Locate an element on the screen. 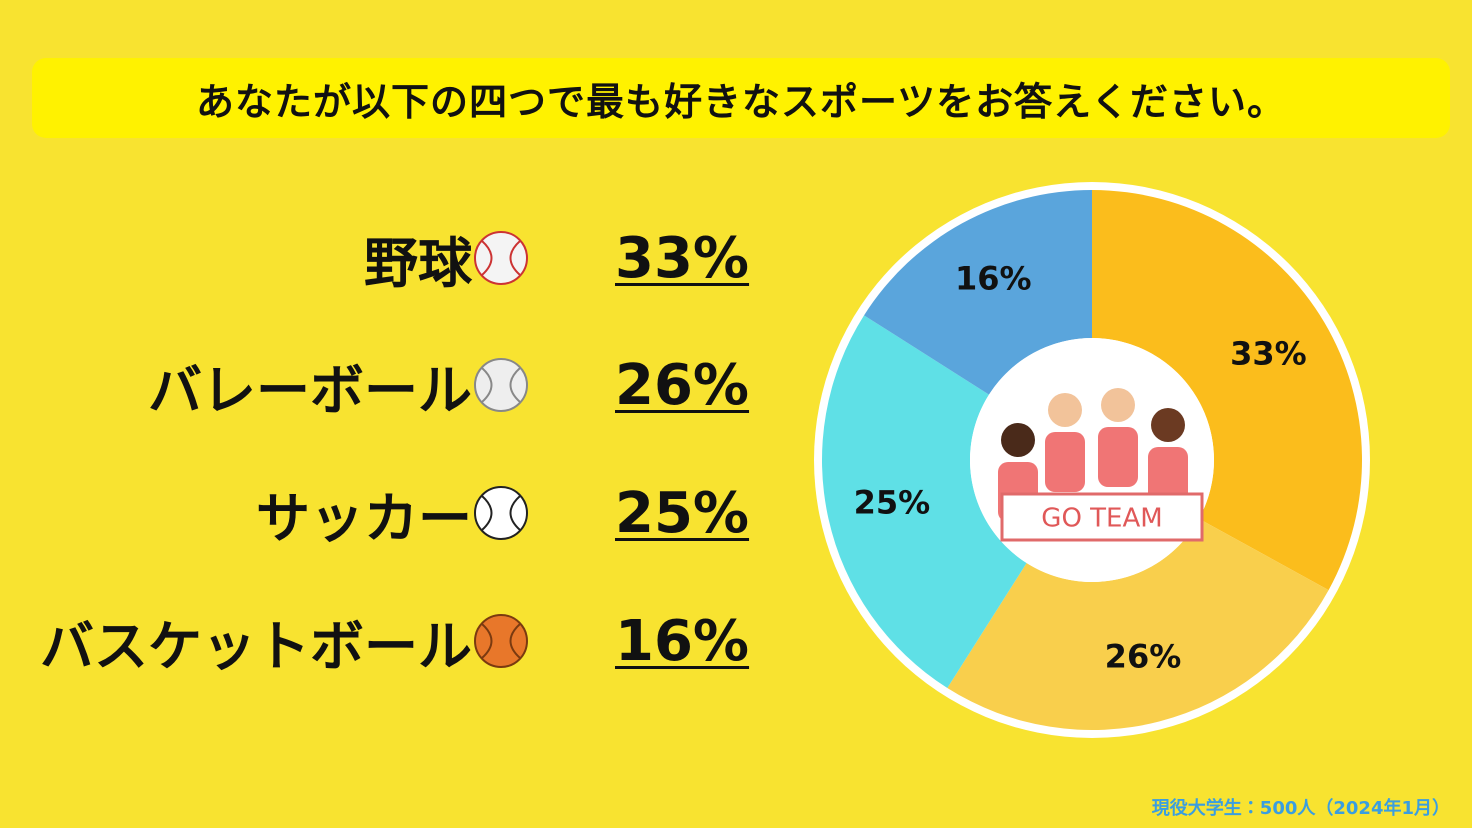 The image size is (1472, 828). slice-label: 26% is located at coordinates (1143, 657).